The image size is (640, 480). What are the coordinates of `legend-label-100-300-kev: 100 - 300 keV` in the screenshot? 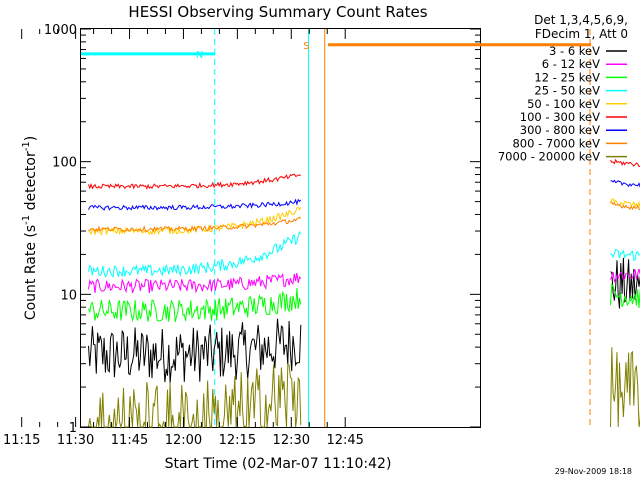 It's located at (560, 117).